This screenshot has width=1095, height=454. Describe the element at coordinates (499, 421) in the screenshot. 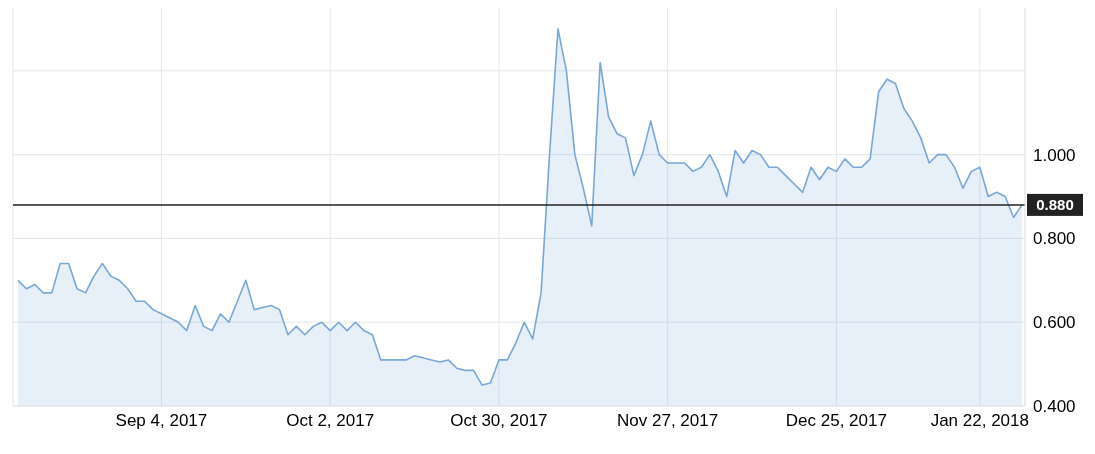

I see `x-tick-label: Oct 30, 2017` at that location.